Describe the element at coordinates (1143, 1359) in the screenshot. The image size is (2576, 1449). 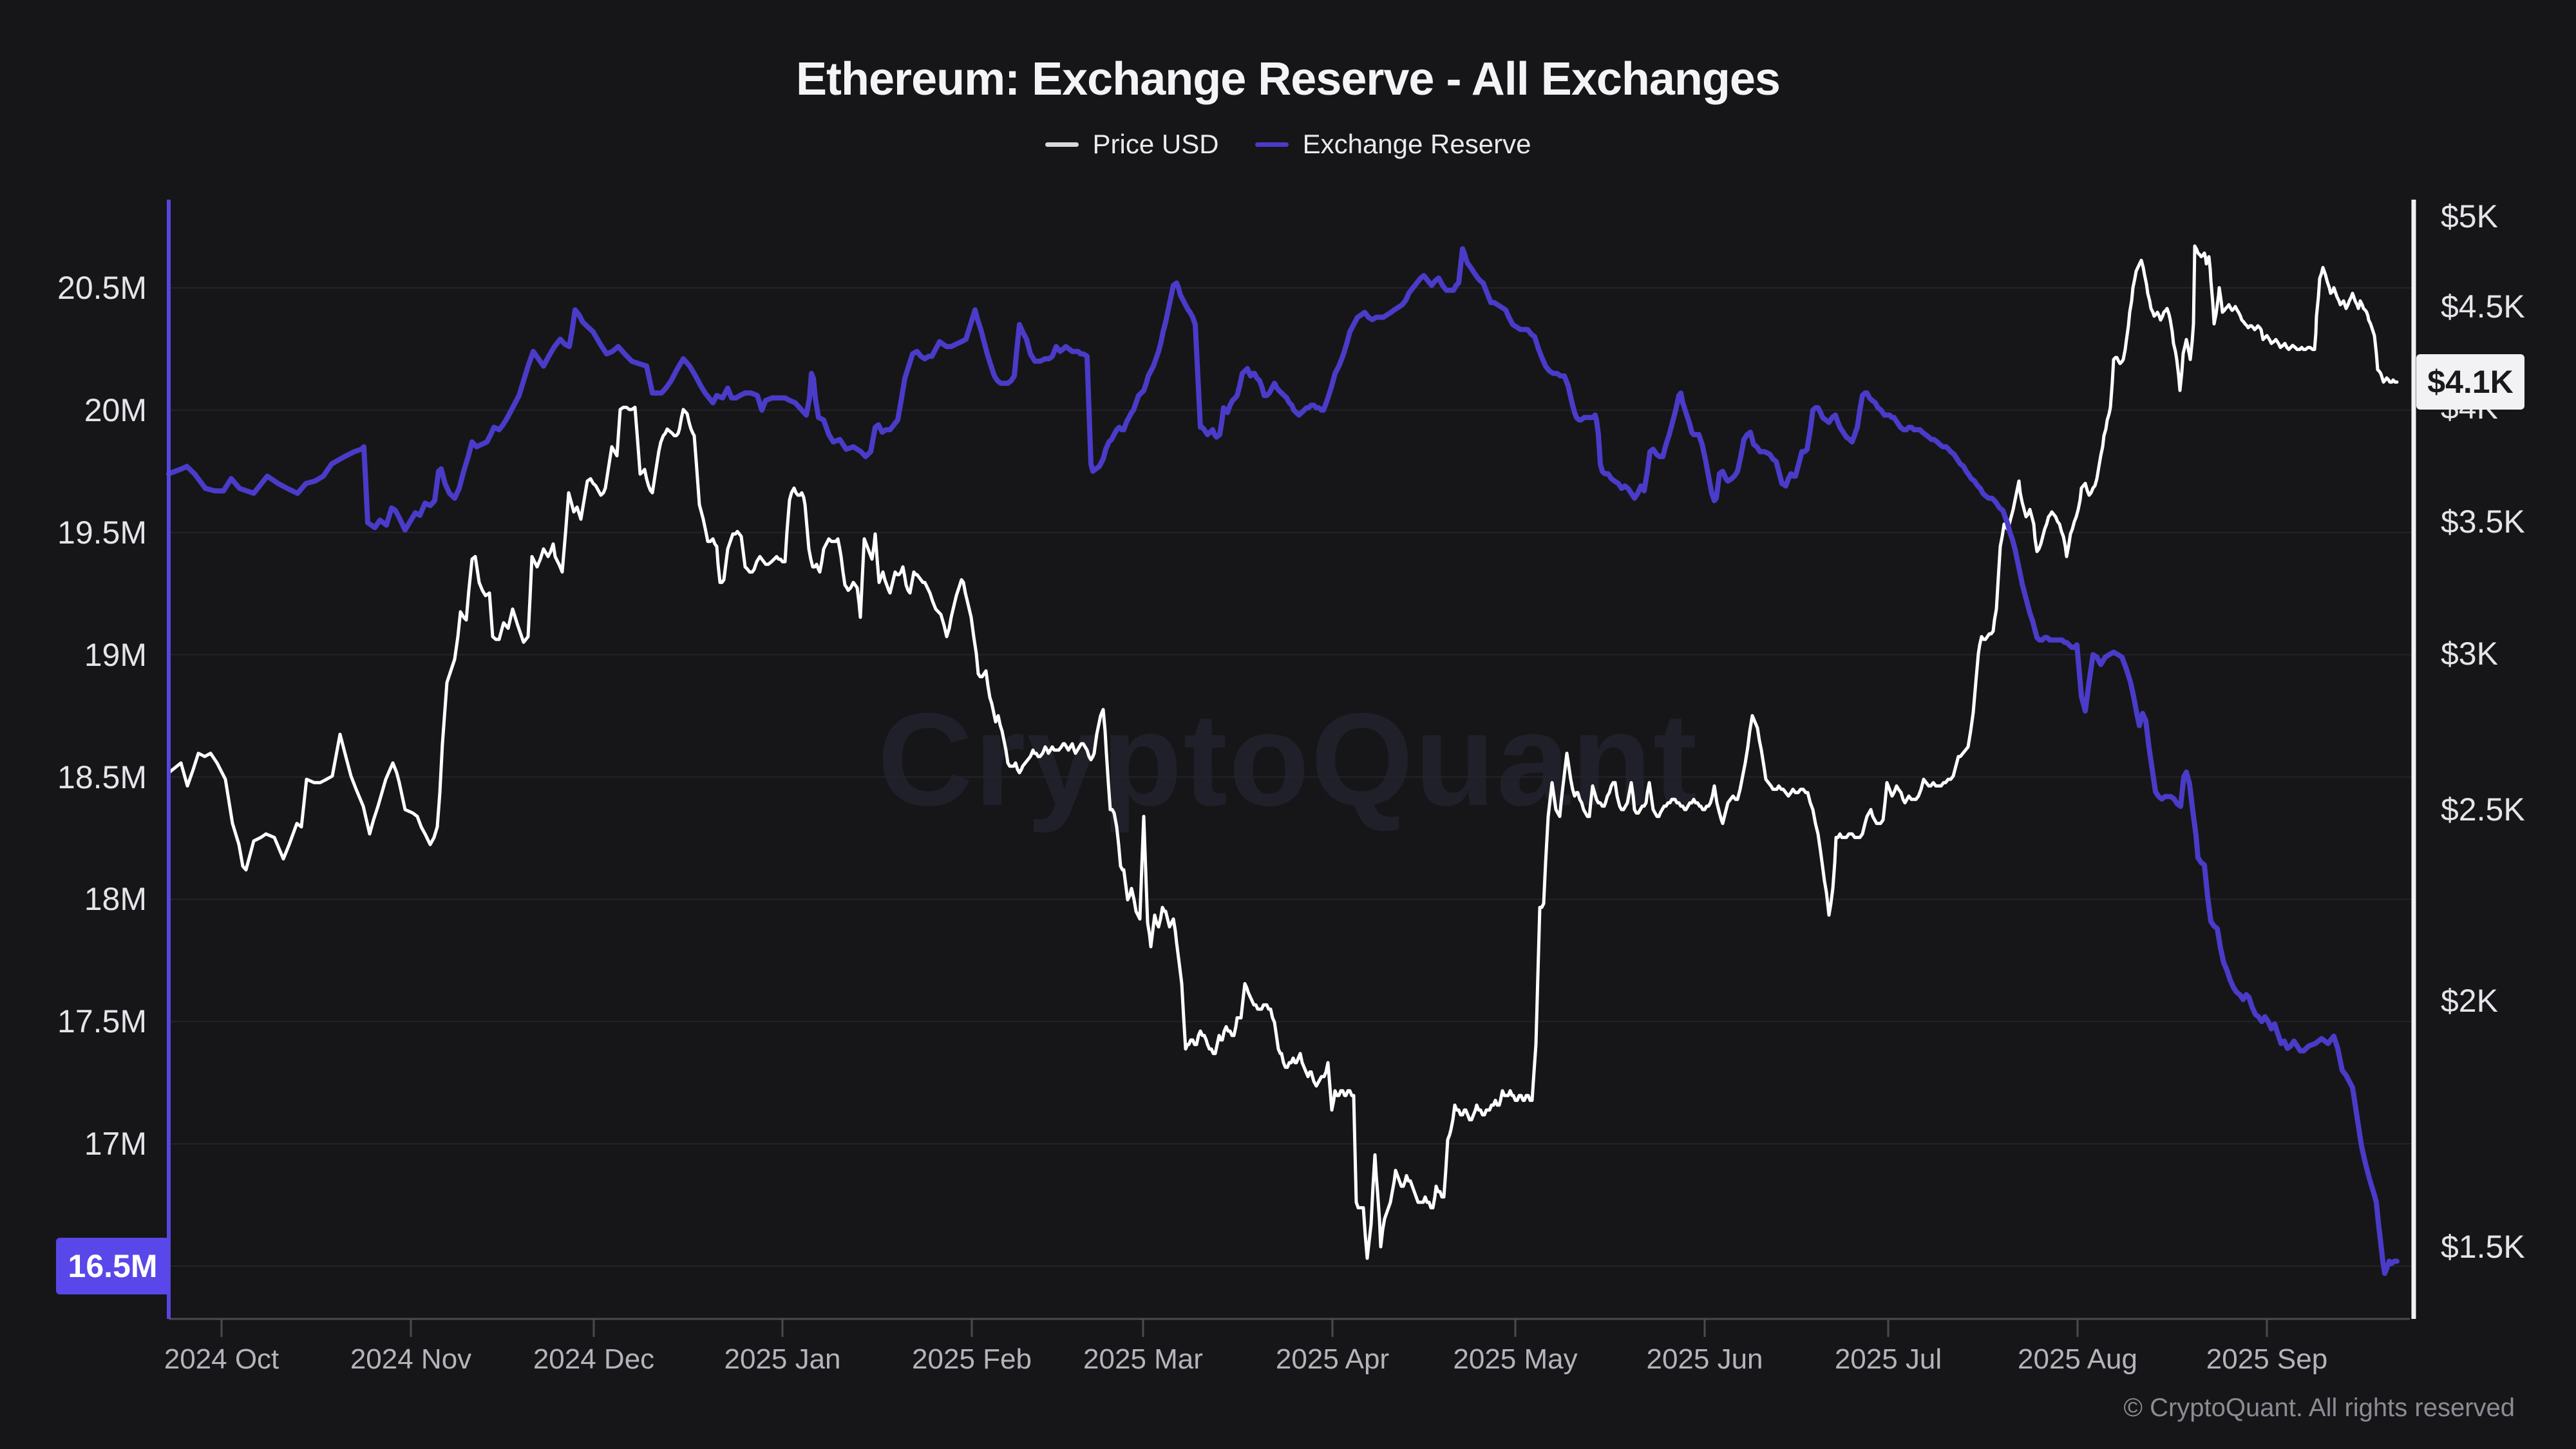
I see `x-axis-label: 2025 Mar` at that location.